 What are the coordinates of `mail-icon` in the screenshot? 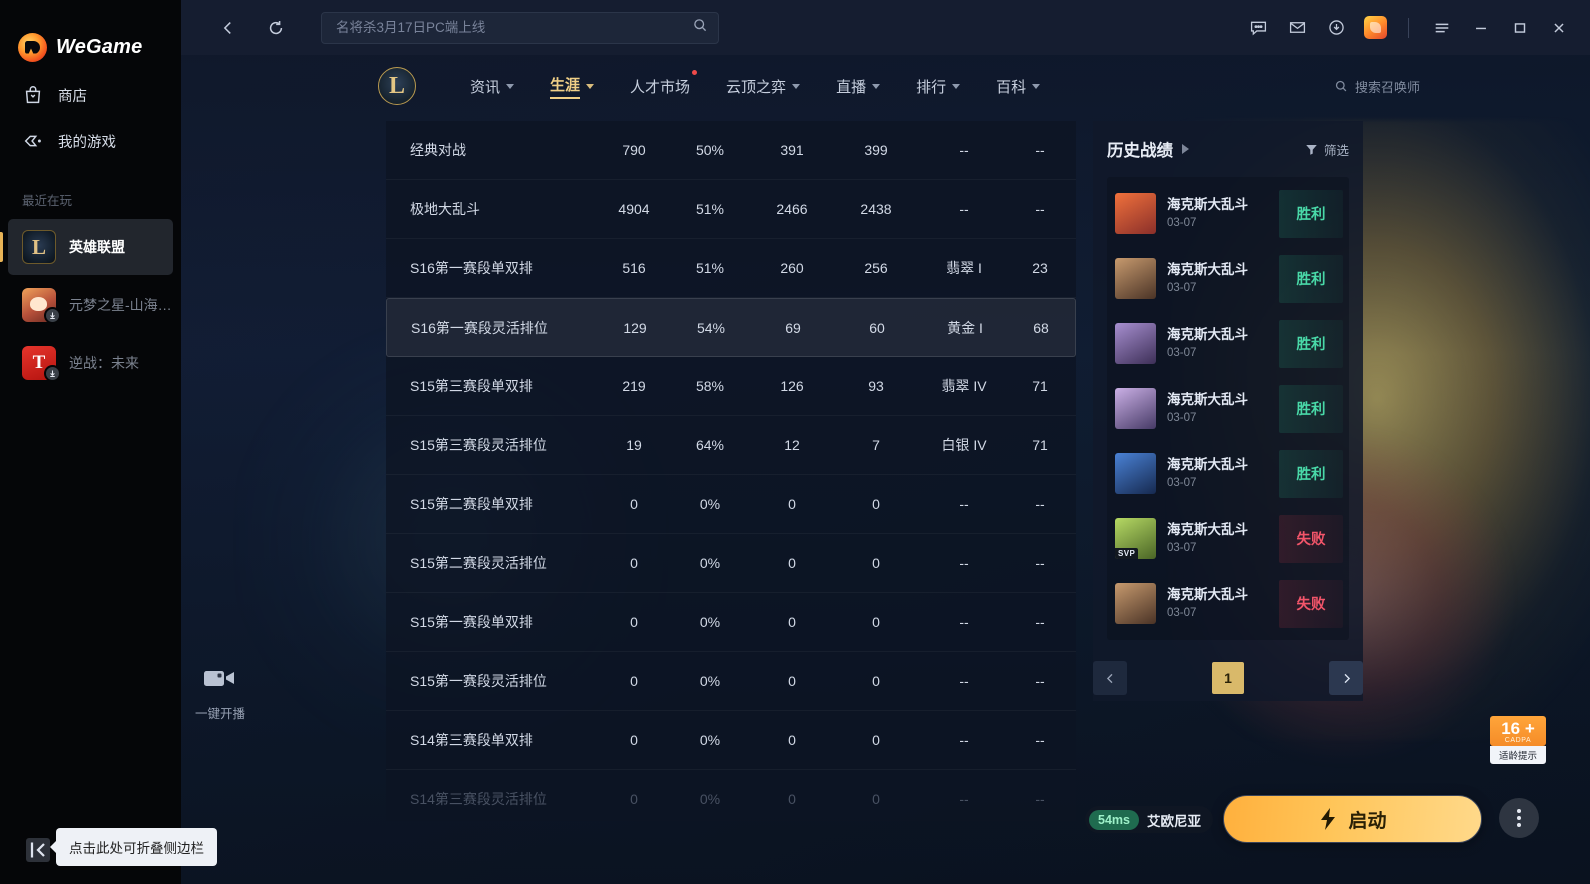 It's located at (1297, 28).